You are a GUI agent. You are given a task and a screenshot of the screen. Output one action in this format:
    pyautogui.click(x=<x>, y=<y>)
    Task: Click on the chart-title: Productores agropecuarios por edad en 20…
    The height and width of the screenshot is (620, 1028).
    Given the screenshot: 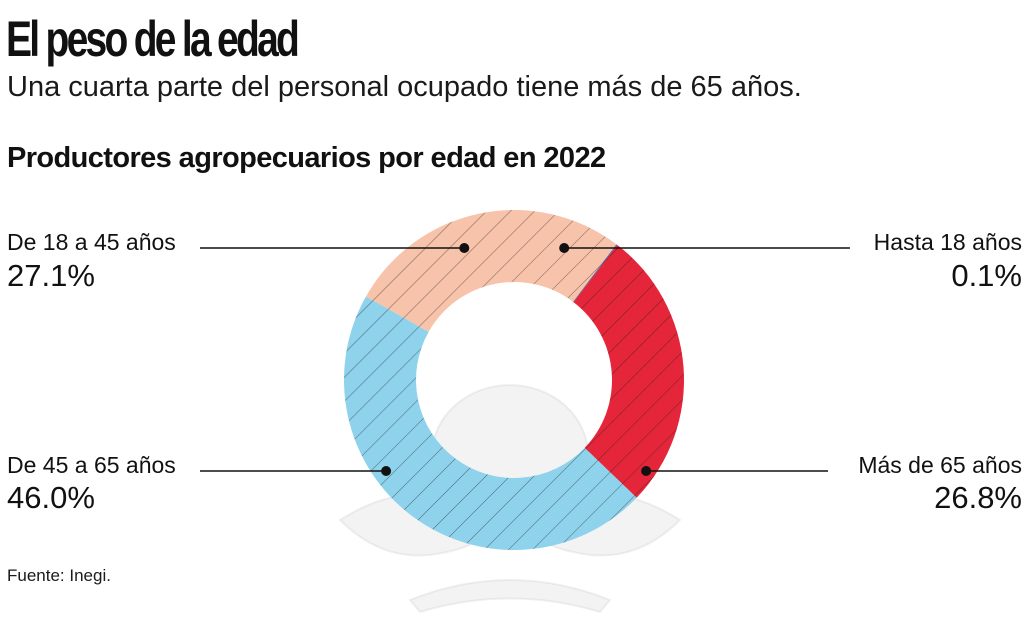 What is the action you would take?
    pyautogui.click(x=306, y=158)
    